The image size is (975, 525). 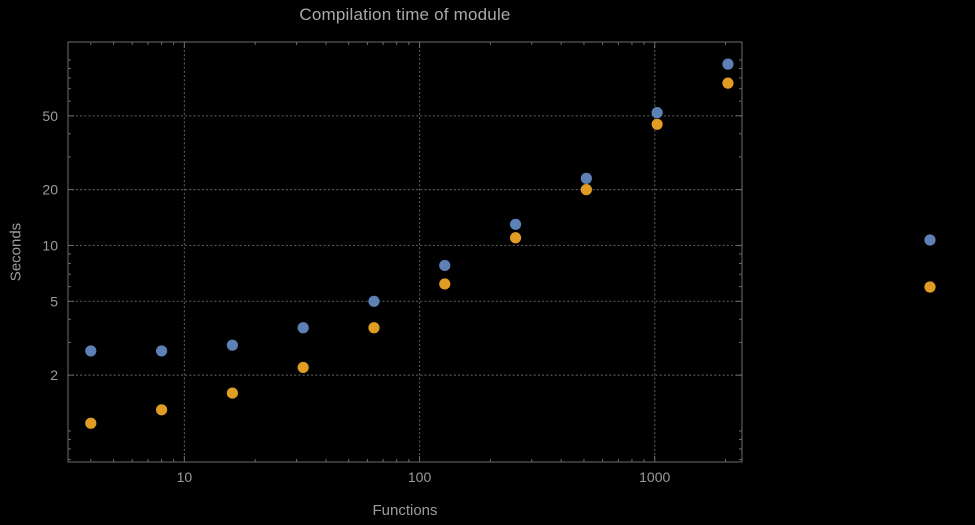 What do you see at coordinates (405, 510) in the screenshot?
I see `x-axis-label: Functions` at bounding box center [405, 510].